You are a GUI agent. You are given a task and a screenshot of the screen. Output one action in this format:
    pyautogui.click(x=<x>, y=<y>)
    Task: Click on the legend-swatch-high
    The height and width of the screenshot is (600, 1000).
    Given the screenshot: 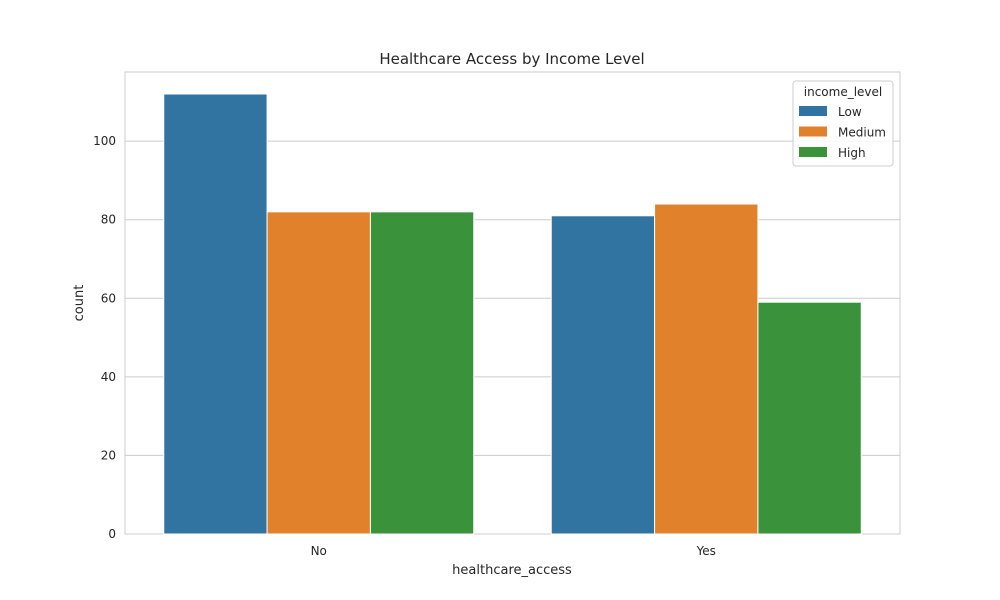 What is the action you would take?
    pyautogui.click(x=813, y=152)
    